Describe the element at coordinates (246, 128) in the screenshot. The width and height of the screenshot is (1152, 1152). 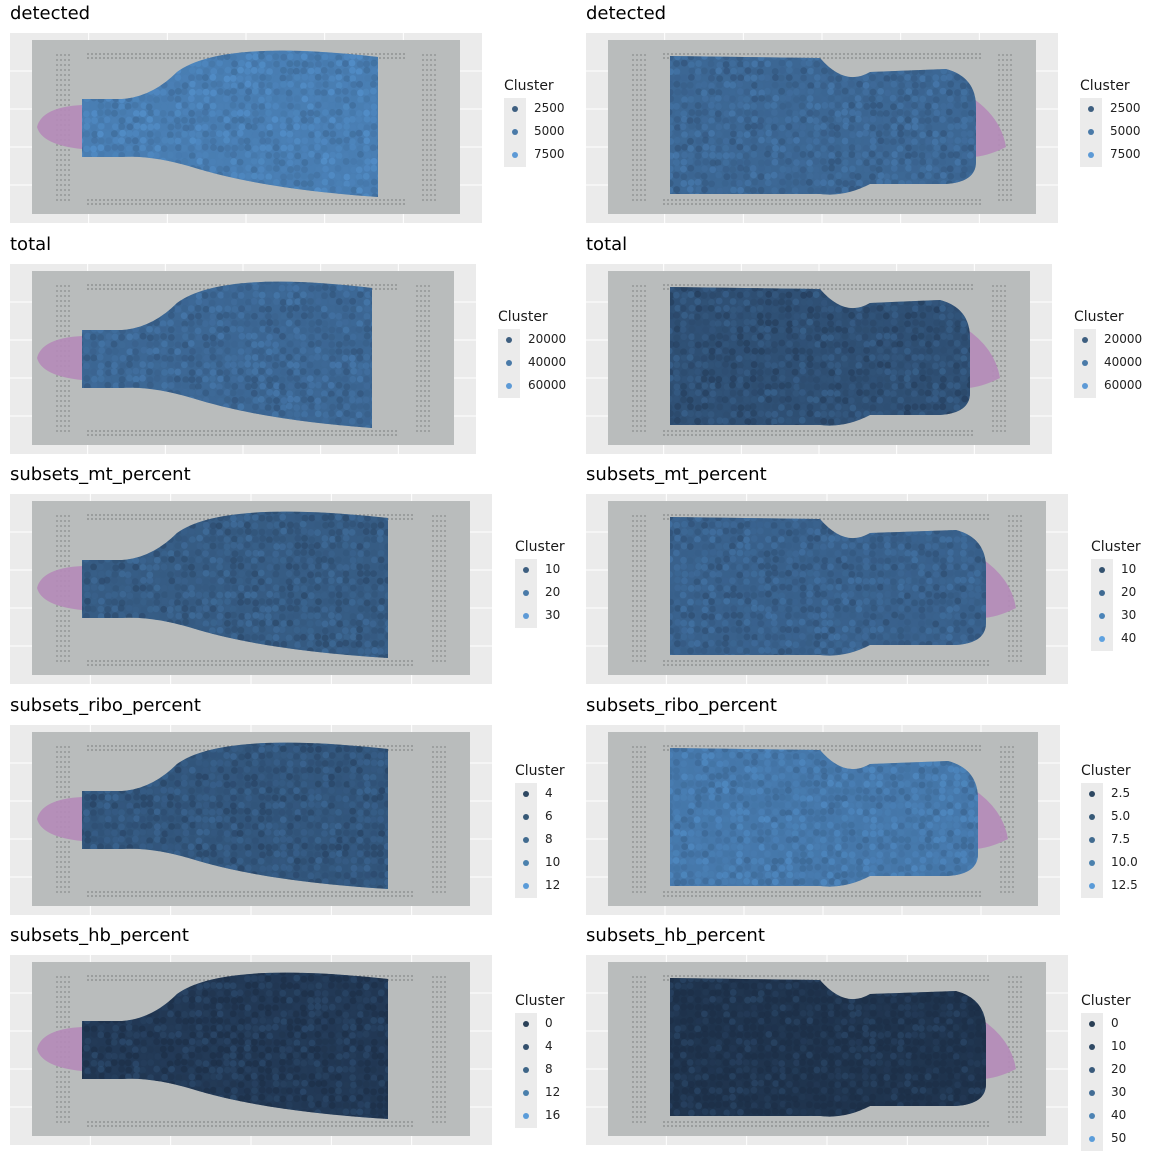
I see `spatial-plot` at that location.